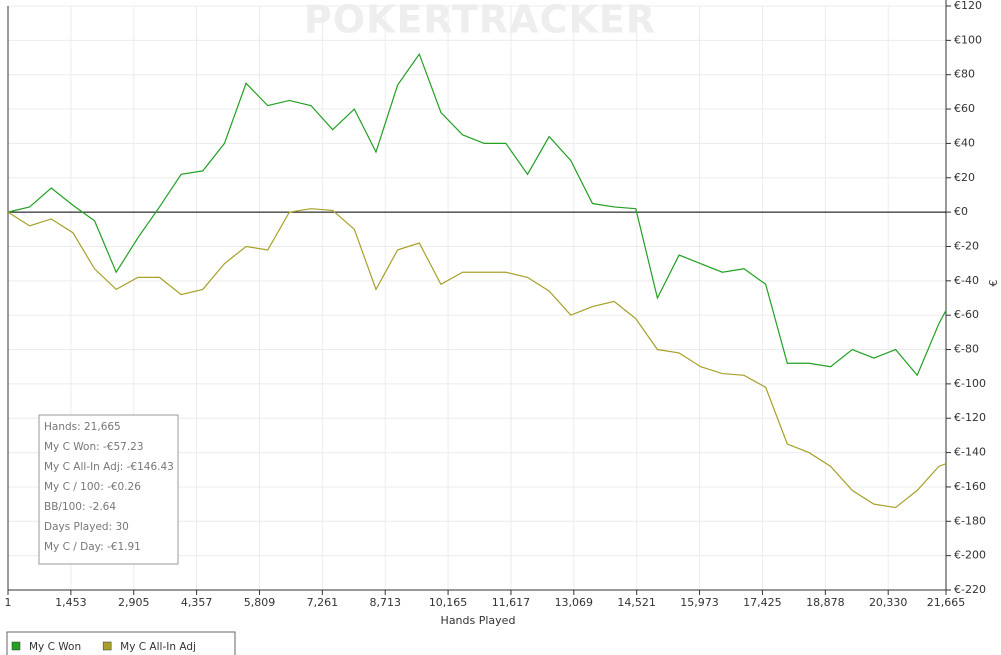 Image resolution: width=1001 pixels, height=655 pixels. What do you see at coordinates (109, 467) in the screenshot?
I see `stats-text: My C All-In Adj: -€146.43` at bounding box center [109, 467].